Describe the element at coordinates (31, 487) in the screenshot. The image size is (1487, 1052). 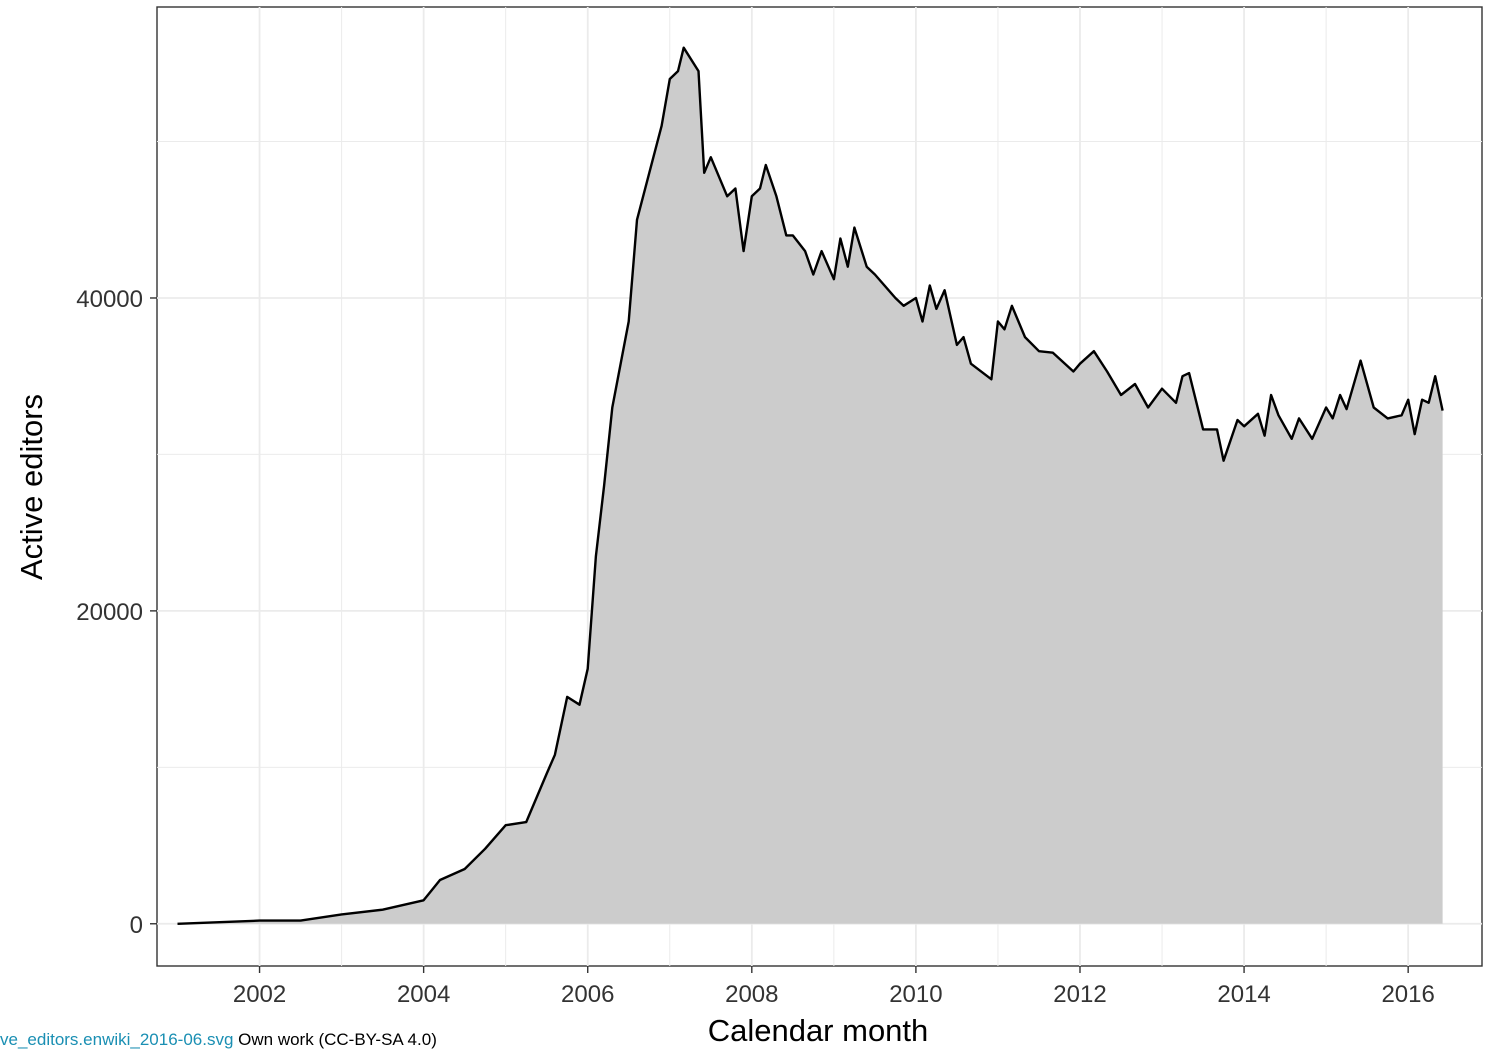
I see `y-axis-title: Active editors` at that location.